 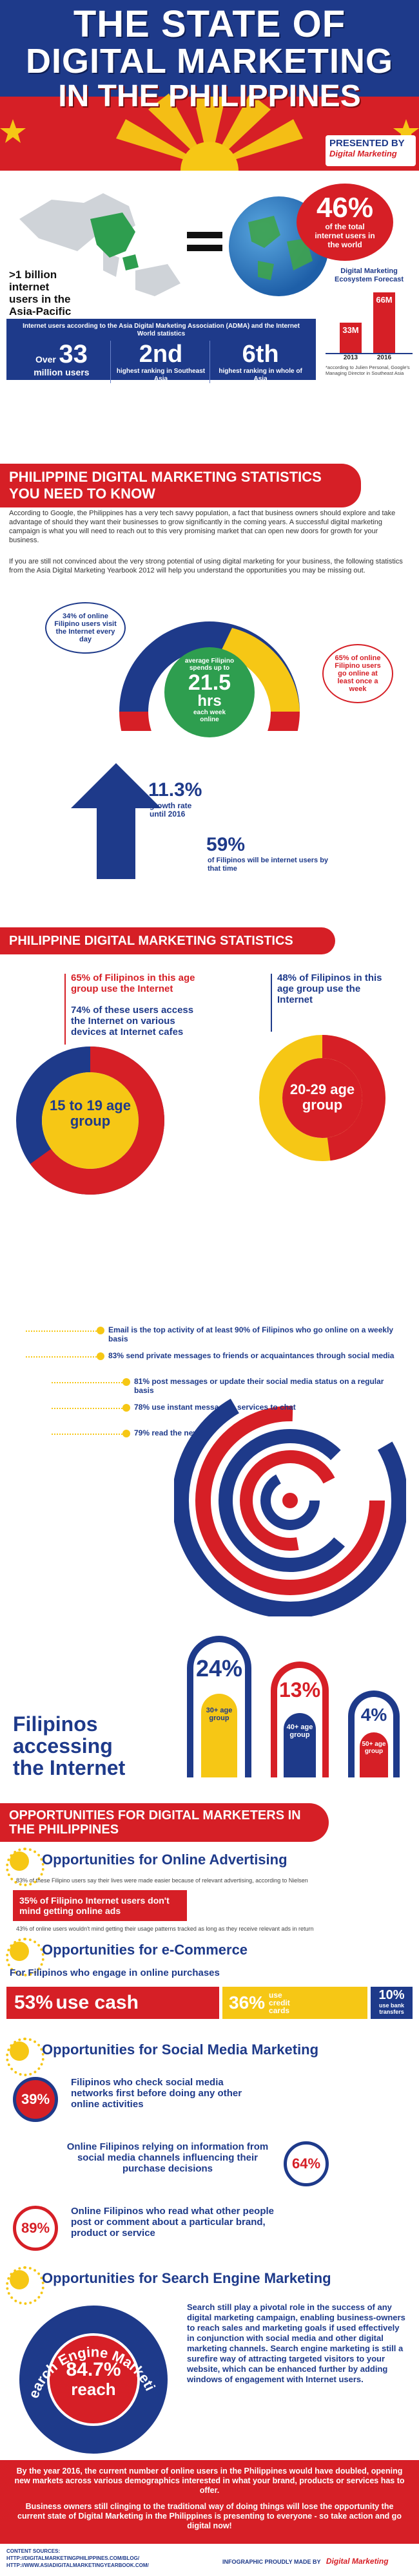 I want to click on age-bar-40-label: 40+ age group, so click(x=299, y=1731).